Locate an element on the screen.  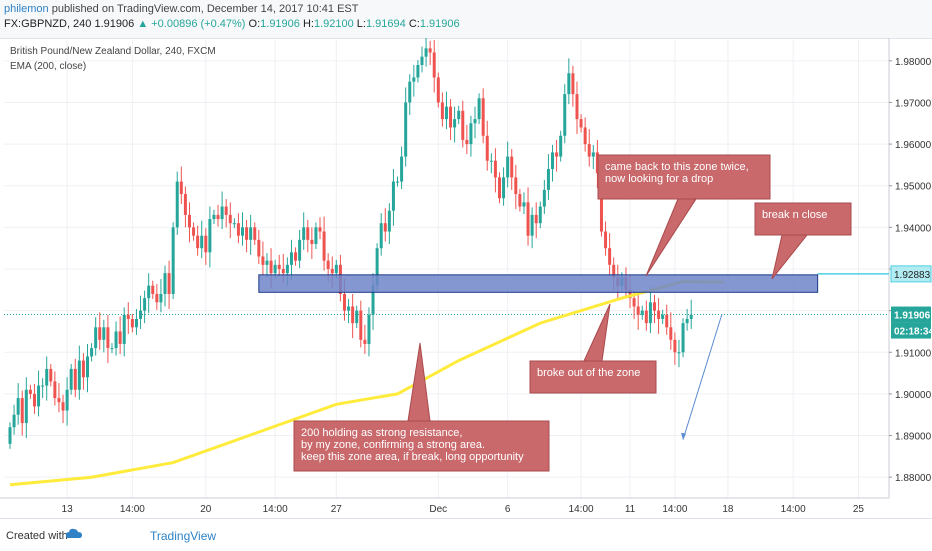
zone-price-badge-bg is located at coordinates (911, 274).